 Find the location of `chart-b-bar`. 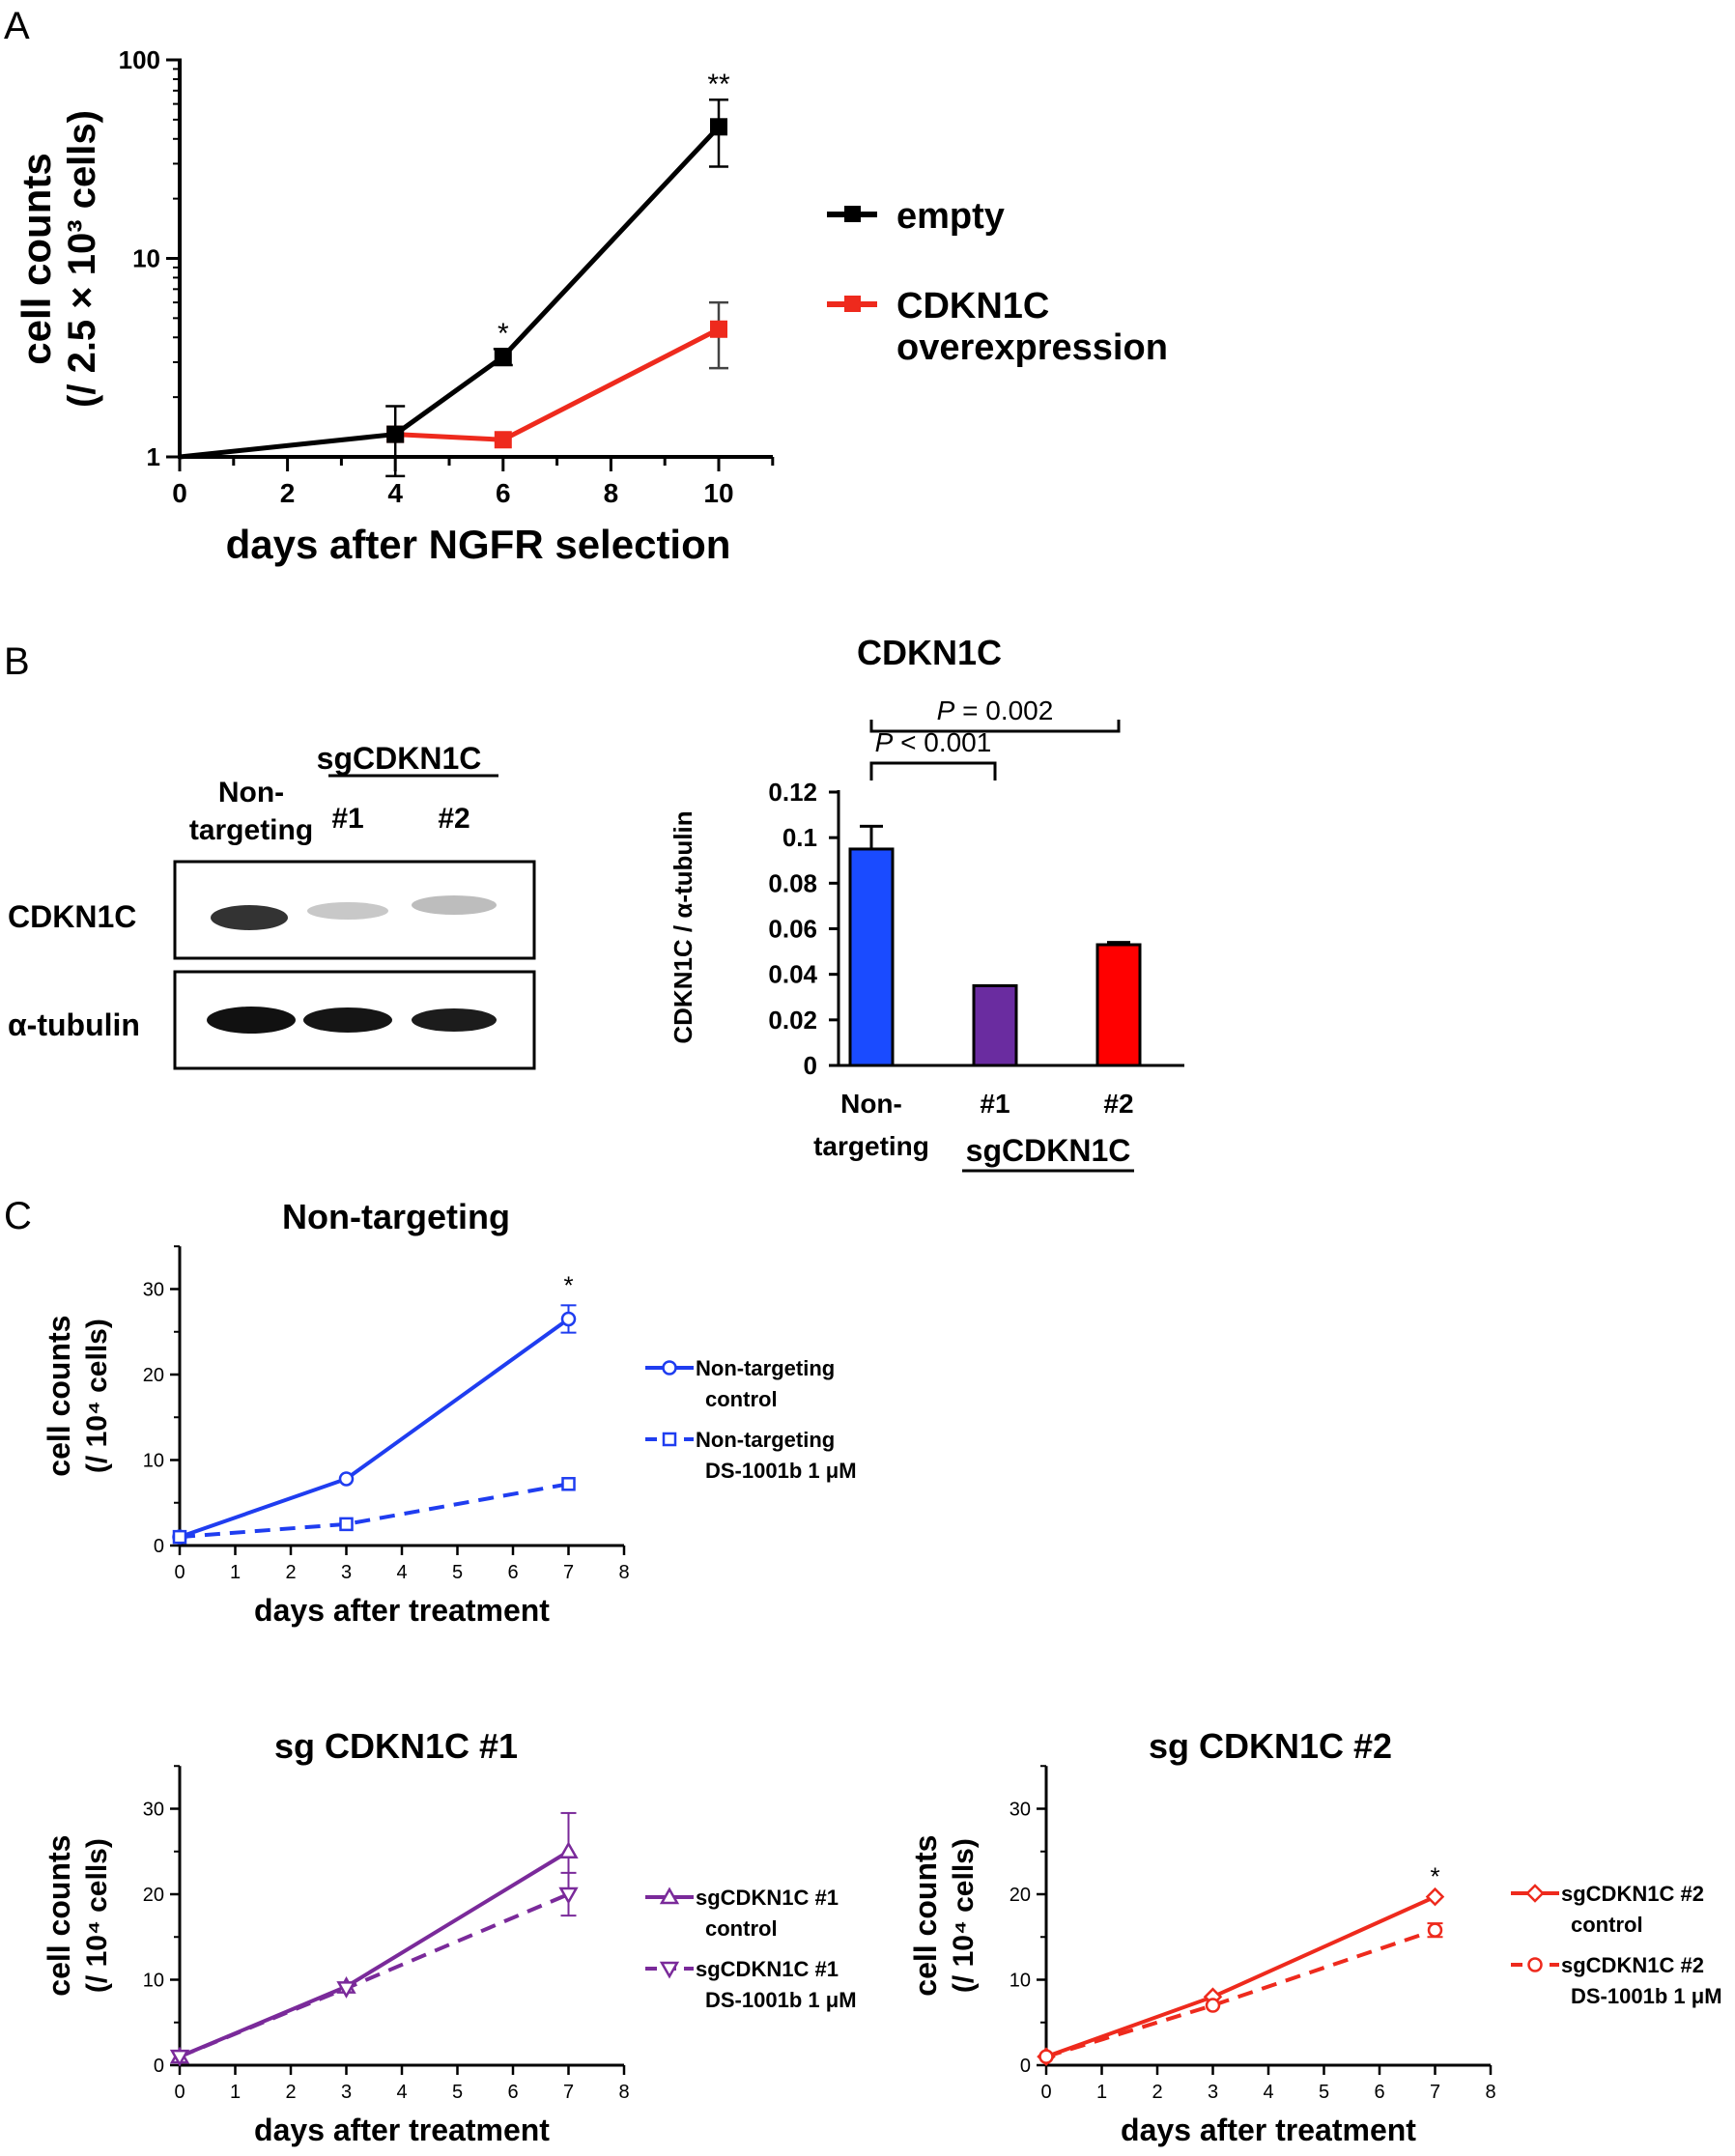

chart-b-bar is located at coordinates (871, 957).